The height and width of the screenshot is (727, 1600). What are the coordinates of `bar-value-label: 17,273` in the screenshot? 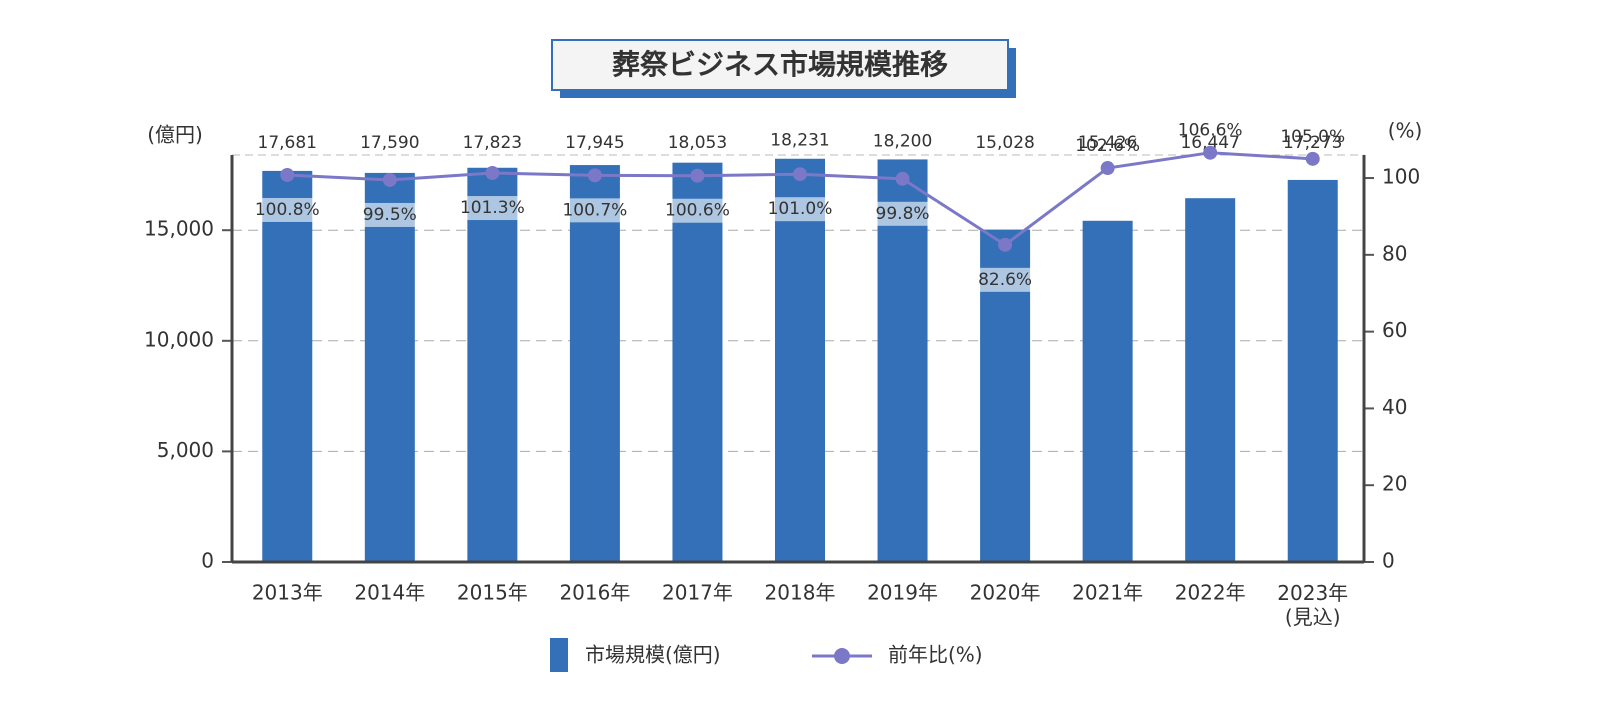 It's located at (1312, 143).